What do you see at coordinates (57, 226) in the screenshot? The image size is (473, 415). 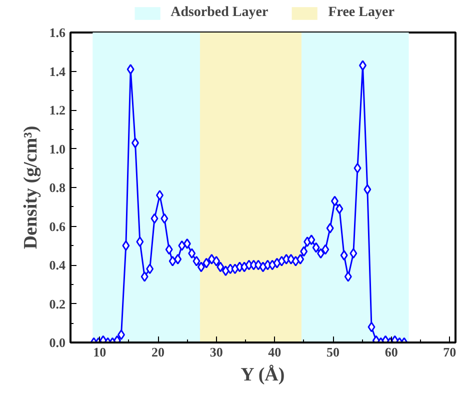 I see `y-tick-label: 0.6` at bounding box center [57, 226].